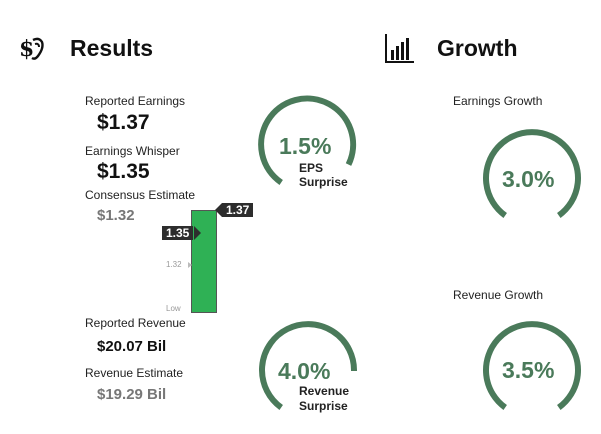 Image resolution: width=601 pixels, height=434 pixels. What do you see at coordinates (311, 168) in the screenshot?
I see `eps-surprise-line1: EPS` at bounding box center [311, 168].